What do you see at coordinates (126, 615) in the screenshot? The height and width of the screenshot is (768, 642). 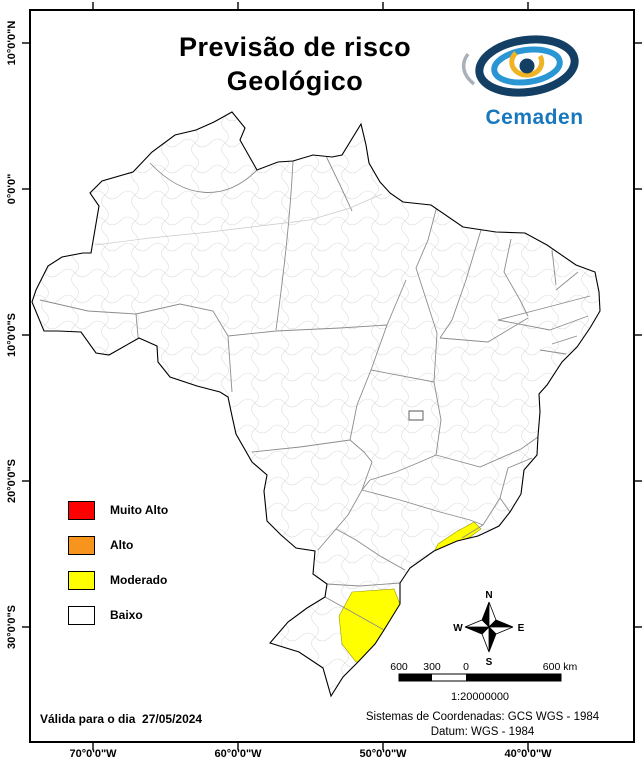 I see `legend-label: Baixo` at bounding box center [126, 615].